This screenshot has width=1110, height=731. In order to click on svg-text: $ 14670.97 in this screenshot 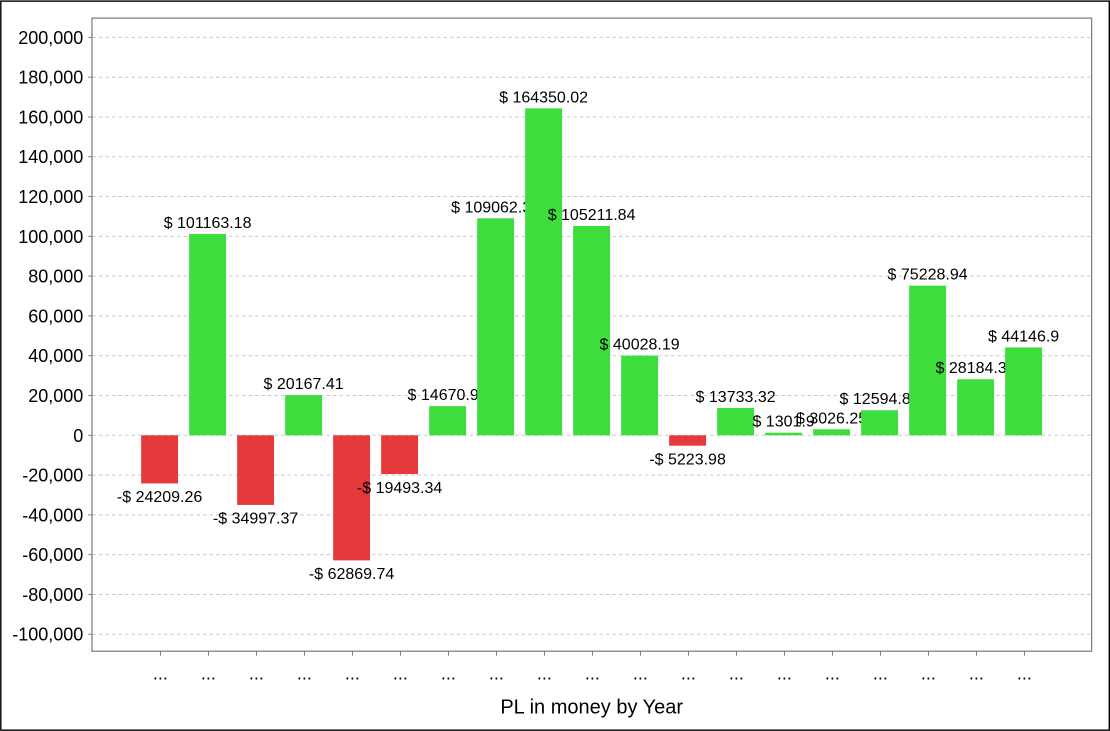, I will do `click(448, 395)`.